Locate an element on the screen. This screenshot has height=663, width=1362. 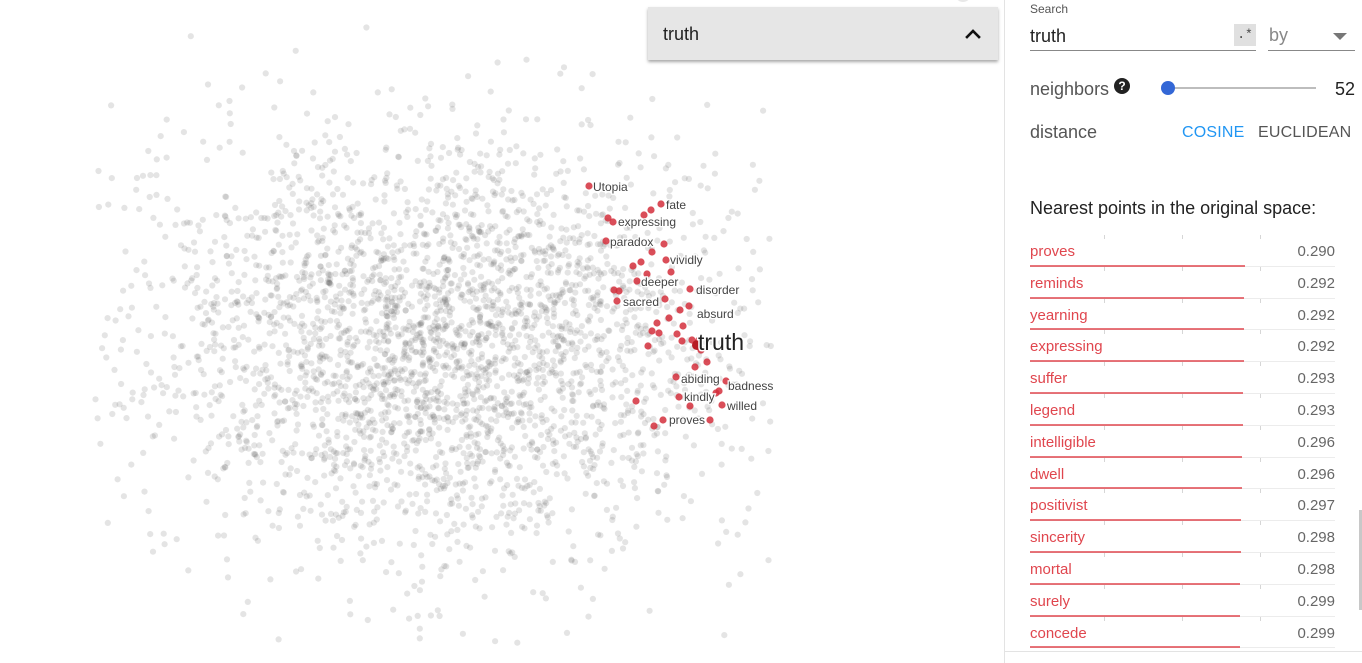
nearest-point-row: intelligible 0.296 is located at coordinates (1182, 441).